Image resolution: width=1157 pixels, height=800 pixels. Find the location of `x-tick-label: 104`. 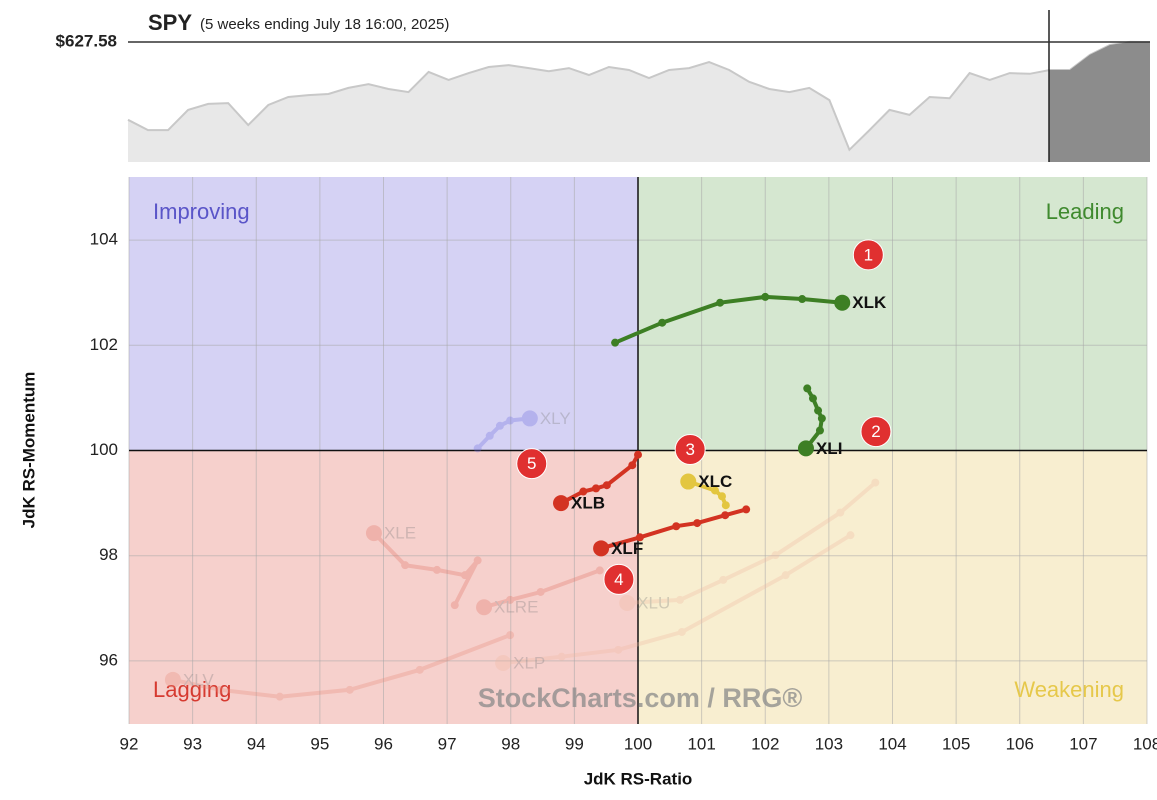

x-tick-label: 104 is located at coordinates (892, 743).